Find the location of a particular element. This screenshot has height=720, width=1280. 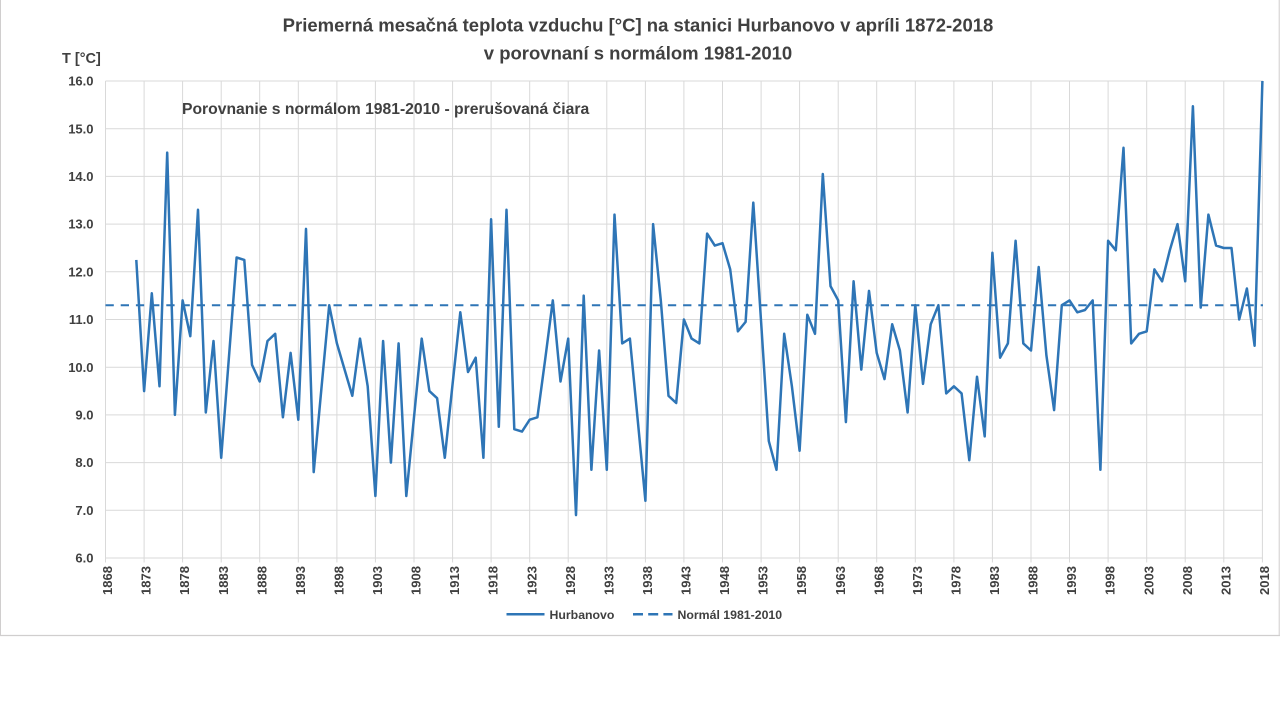

svg-text: 2003 is located at coordinates (1148, 580).